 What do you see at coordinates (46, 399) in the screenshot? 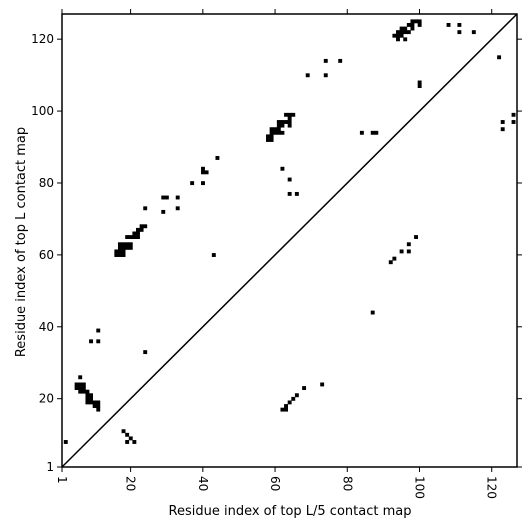
I see `y-tick-label: 20` at bounding box center [46, 399].